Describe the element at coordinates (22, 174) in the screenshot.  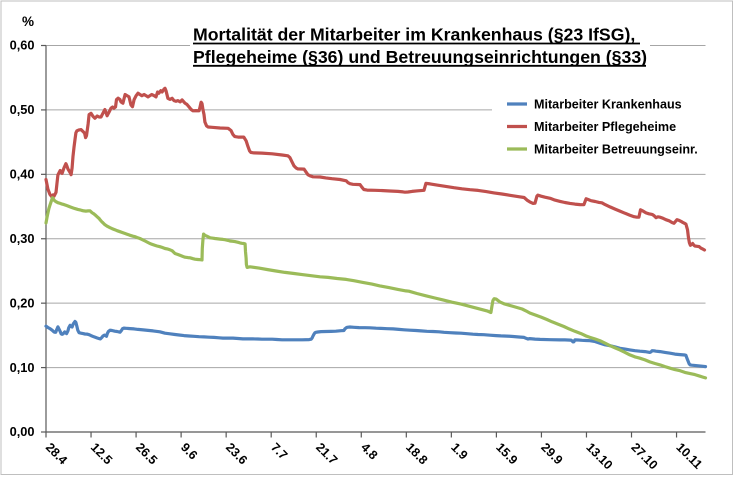
I see `y-tick-label: 0,40` at that location.